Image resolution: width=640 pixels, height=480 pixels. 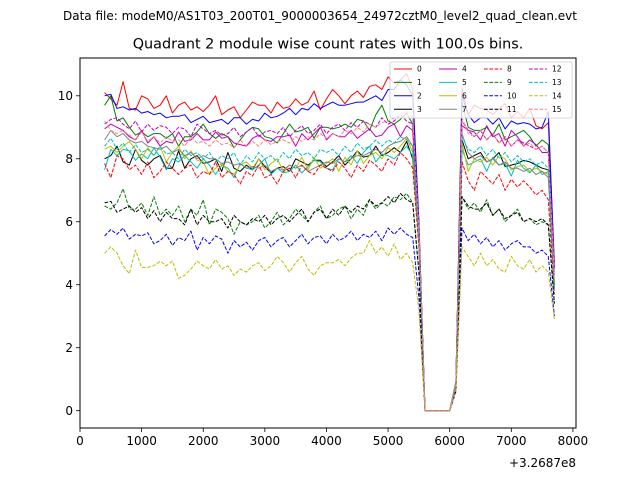 I want to click on x-tick-label: 5000, so click(x=388, y=441).